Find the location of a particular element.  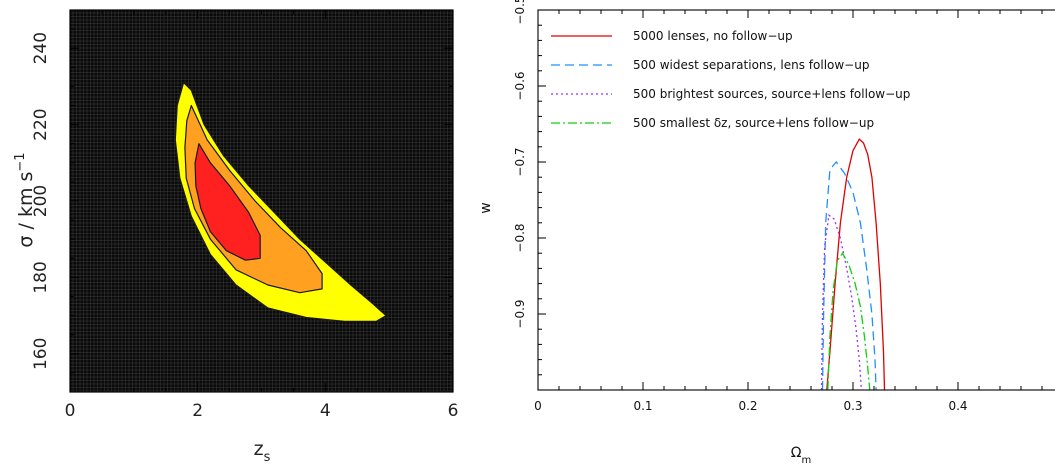

x-tick-label: 4 is located at coordinates (325, 411).